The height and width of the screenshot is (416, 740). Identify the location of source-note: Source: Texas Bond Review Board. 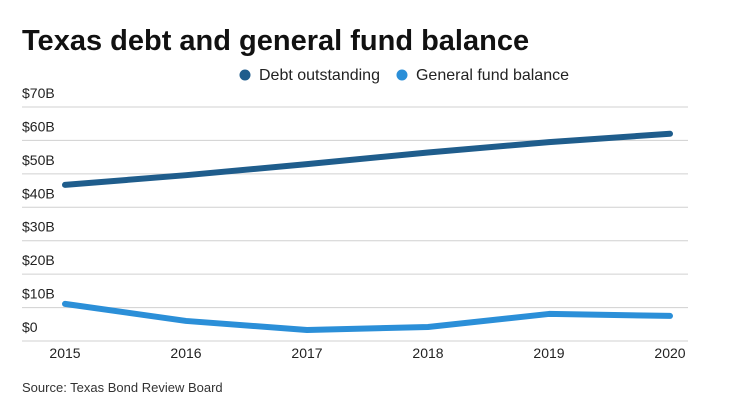
(122, 387).